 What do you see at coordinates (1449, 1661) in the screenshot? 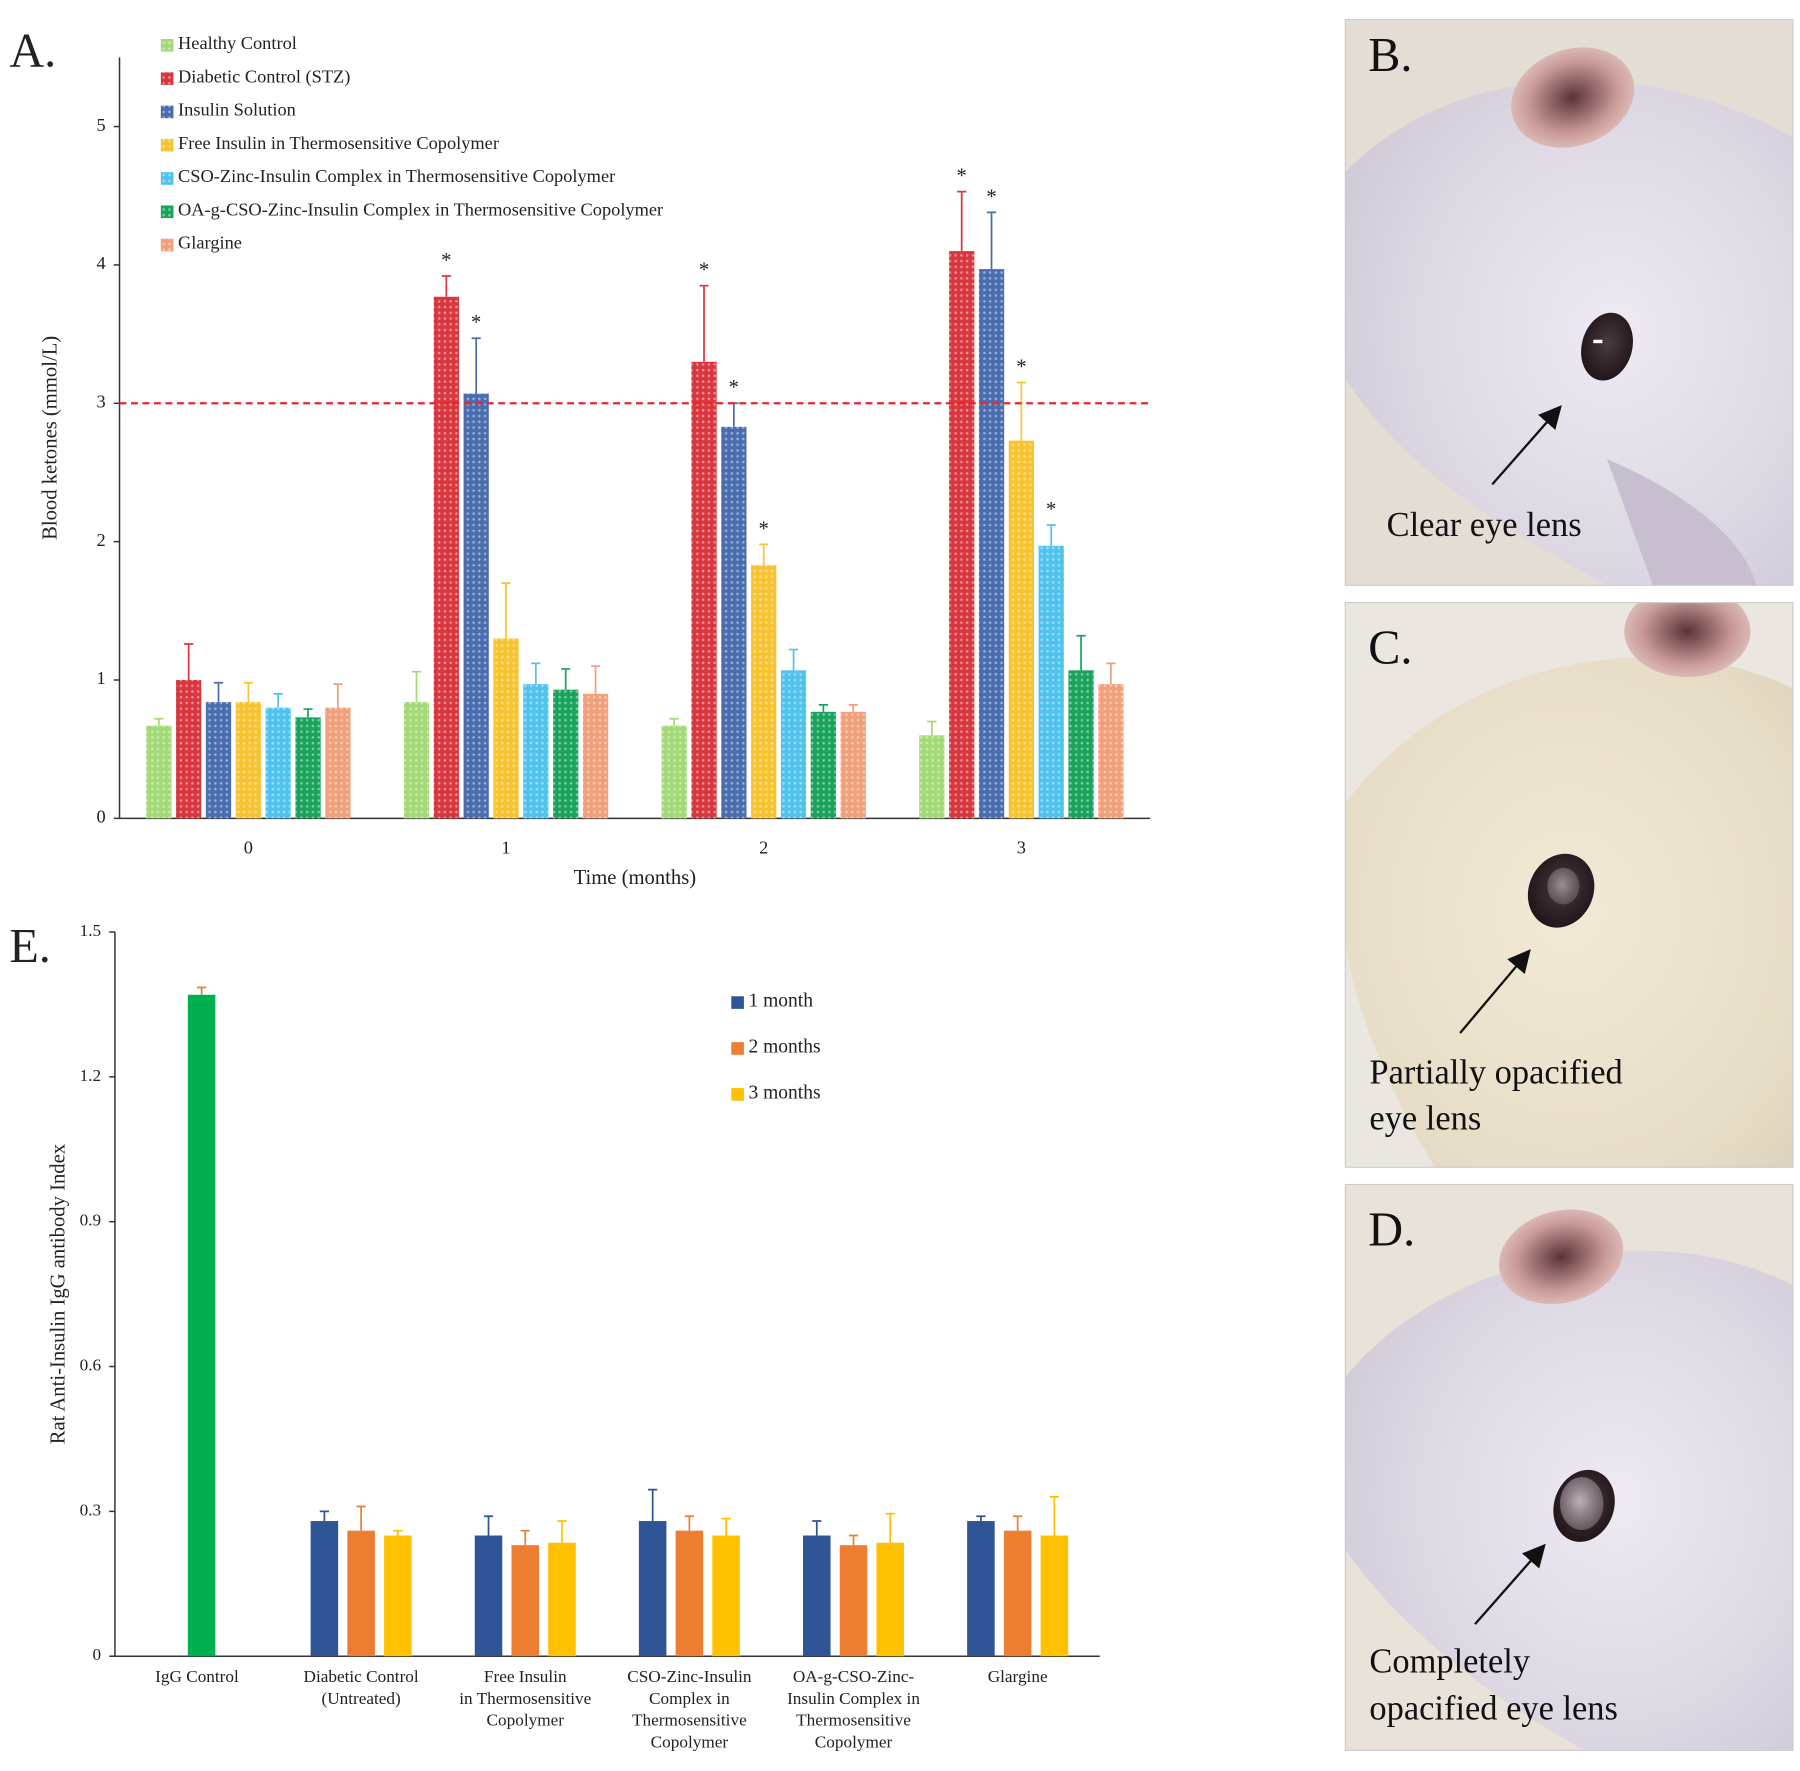
I see `caption: Completely` at bounding box center [1449, 1661].